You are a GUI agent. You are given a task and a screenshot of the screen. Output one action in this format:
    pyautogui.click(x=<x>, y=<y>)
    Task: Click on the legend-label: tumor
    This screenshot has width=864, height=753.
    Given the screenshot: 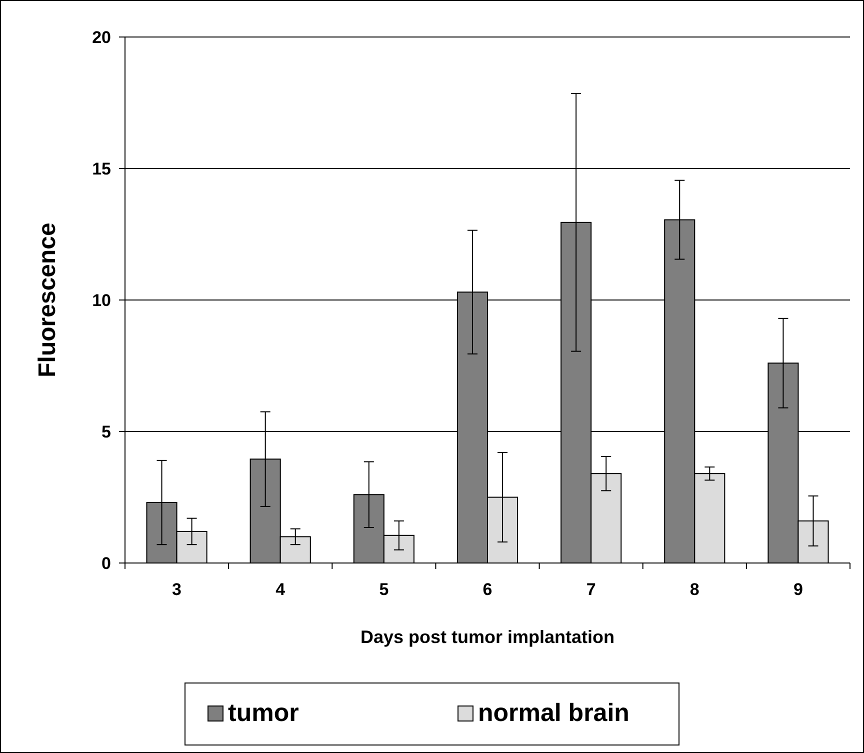 What is the action you would take?
    pyautogui.click(x=264, y=713)
    